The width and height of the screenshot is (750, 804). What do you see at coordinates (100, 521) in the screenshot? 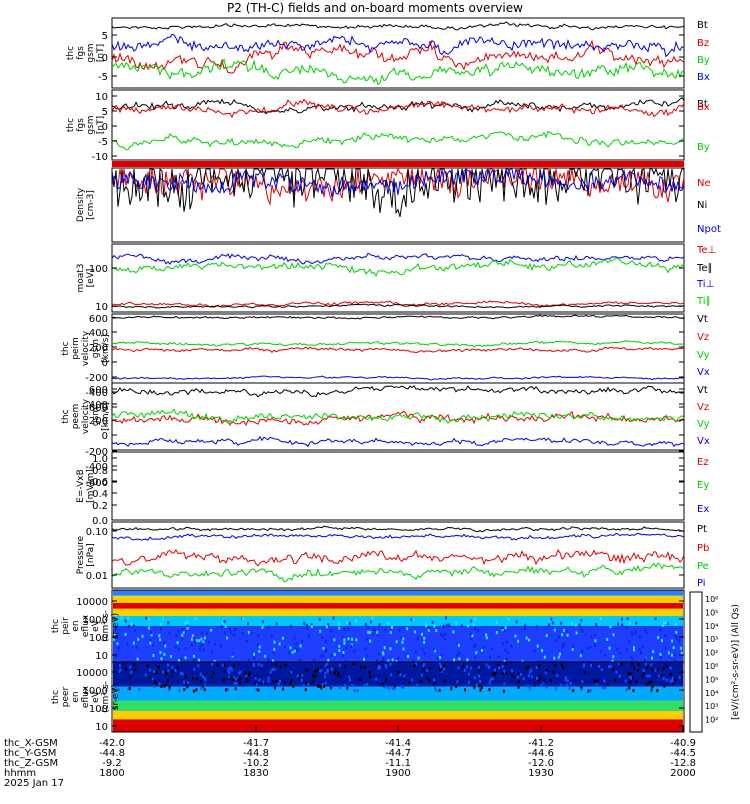
I see `p7-ytick: 0.0` at bounding box center [100, 521].